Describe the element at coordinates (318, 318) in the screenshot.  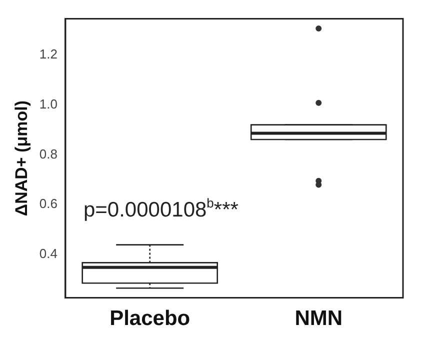
I see `x-tick-label: NMN` at that location.